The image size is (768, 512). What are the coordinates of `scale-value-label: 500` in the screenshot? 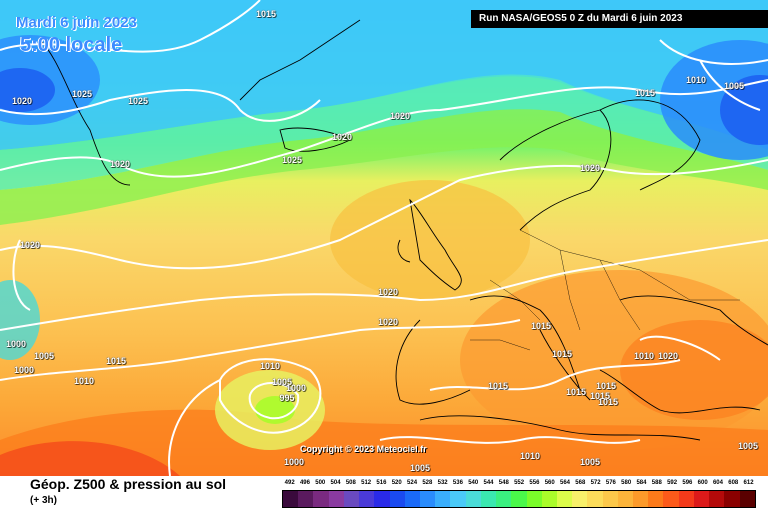 It's located at (320, 483).